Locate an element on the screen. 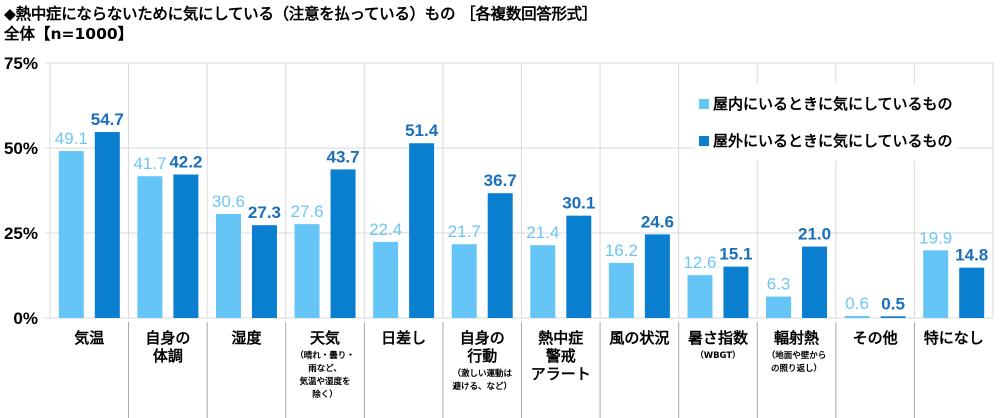 This screenshot has height=418, width=1000. data-label-outdoor: 43.7 is located at coordinates (342, 156).